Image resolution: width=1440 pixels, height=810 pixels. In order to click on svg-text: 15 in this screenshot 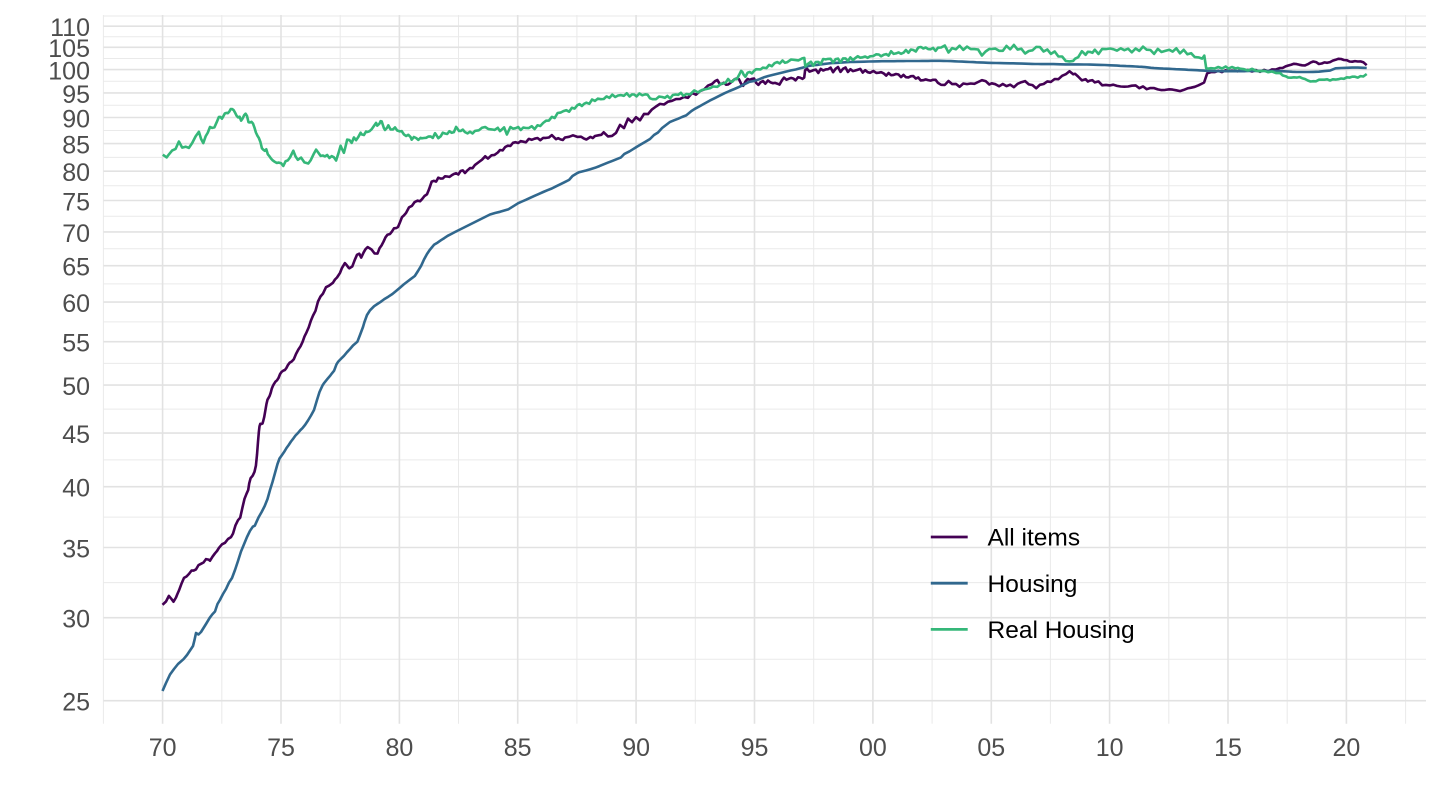, I will do `click(1228, 748)`.